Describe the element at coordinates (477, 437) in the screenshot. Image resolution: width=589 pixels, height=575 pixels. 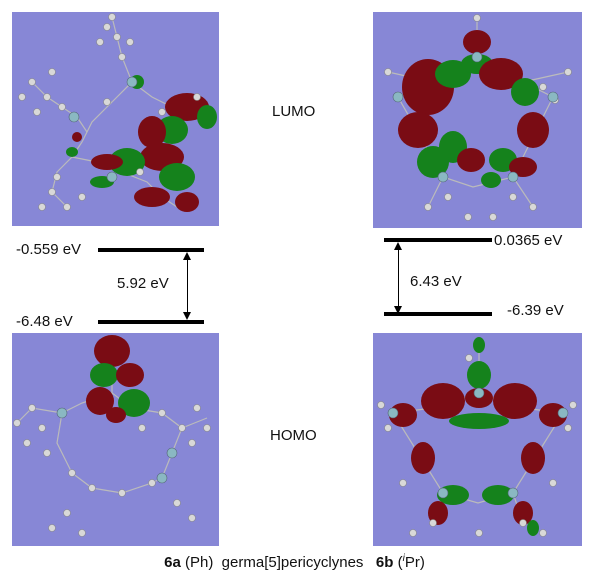
I see `orbital-6b-homo-render` at that location.